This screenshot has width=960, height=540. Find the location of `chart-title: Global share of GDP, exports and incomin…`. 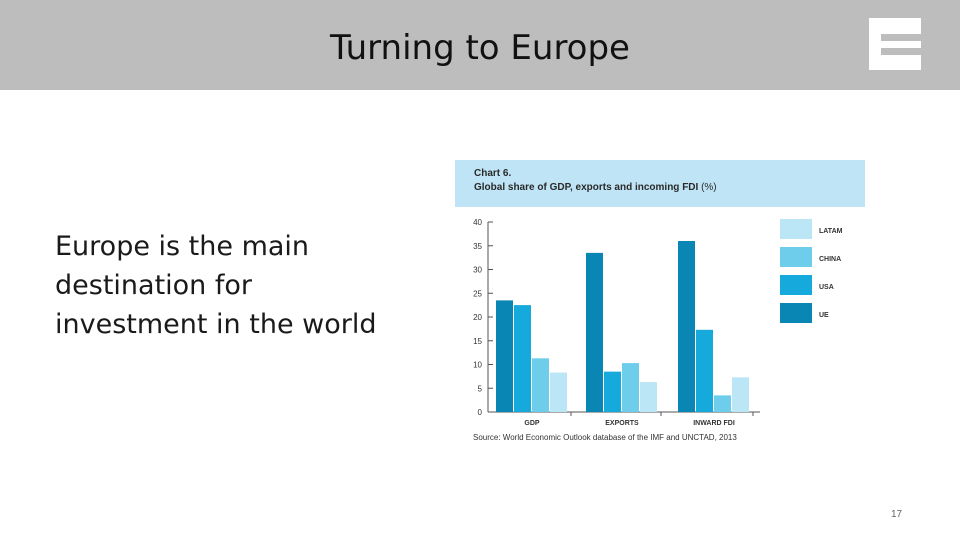

chart-title: Global share of GDP, exports and incomin… is located at coordinates (595, 187).